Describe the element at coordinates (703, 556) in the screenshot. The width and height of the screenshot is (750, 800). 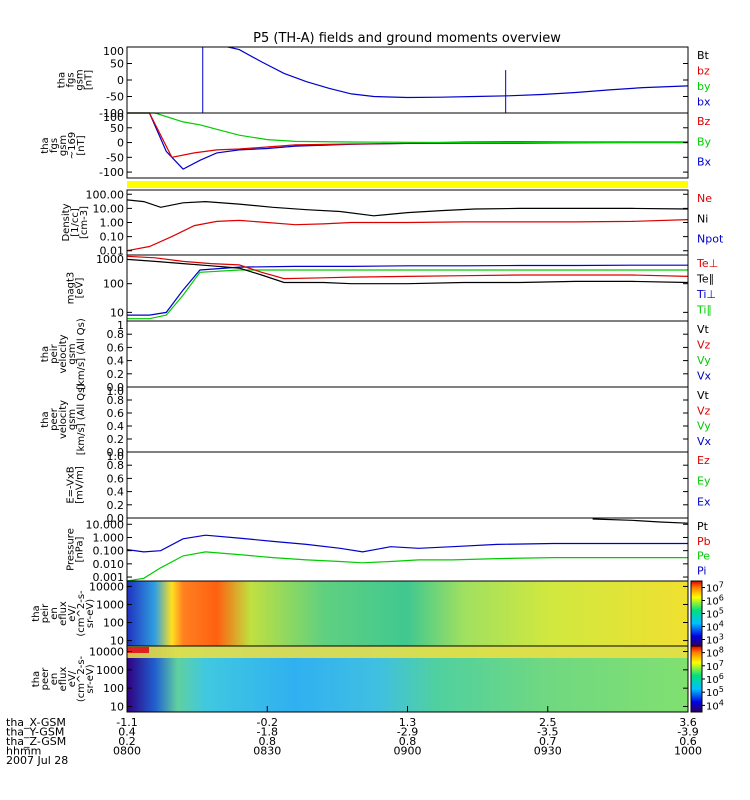
I see `legend-entry: Pe` at that location.